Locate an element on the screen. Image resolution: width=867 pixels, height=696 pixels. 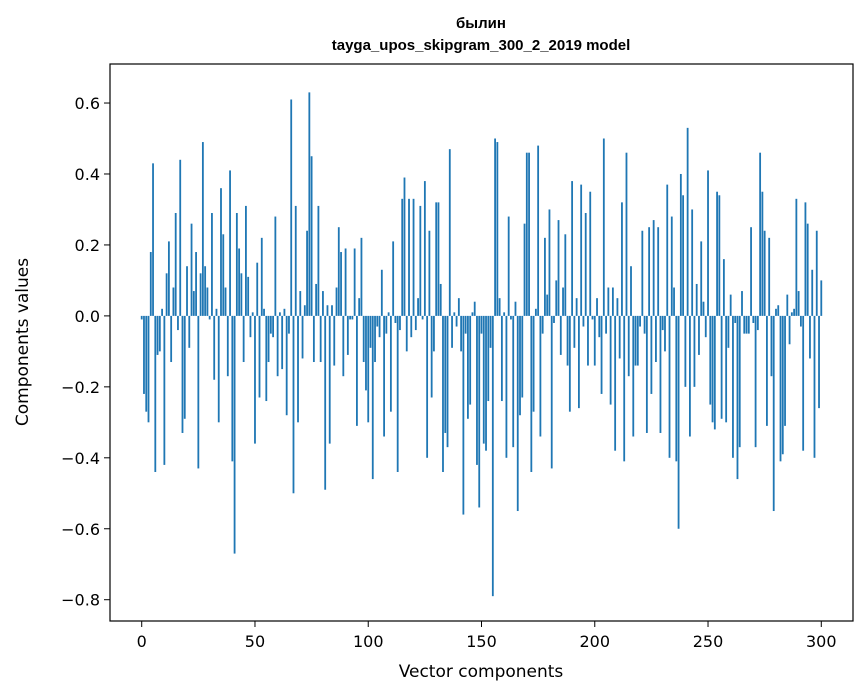
x-tick-label: 0 is located at coordinates (142, 641).